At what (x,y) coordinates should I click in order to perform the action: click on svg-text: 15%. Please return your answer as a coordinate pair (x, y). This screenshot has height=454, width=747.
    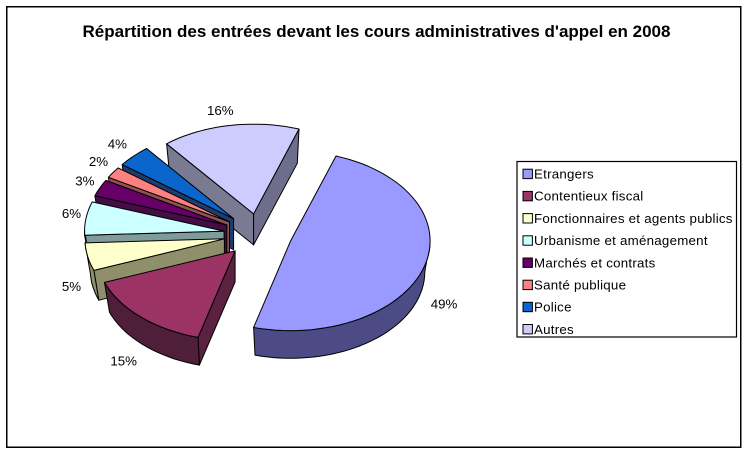
    Looking at the image, I should click on (123, 360).